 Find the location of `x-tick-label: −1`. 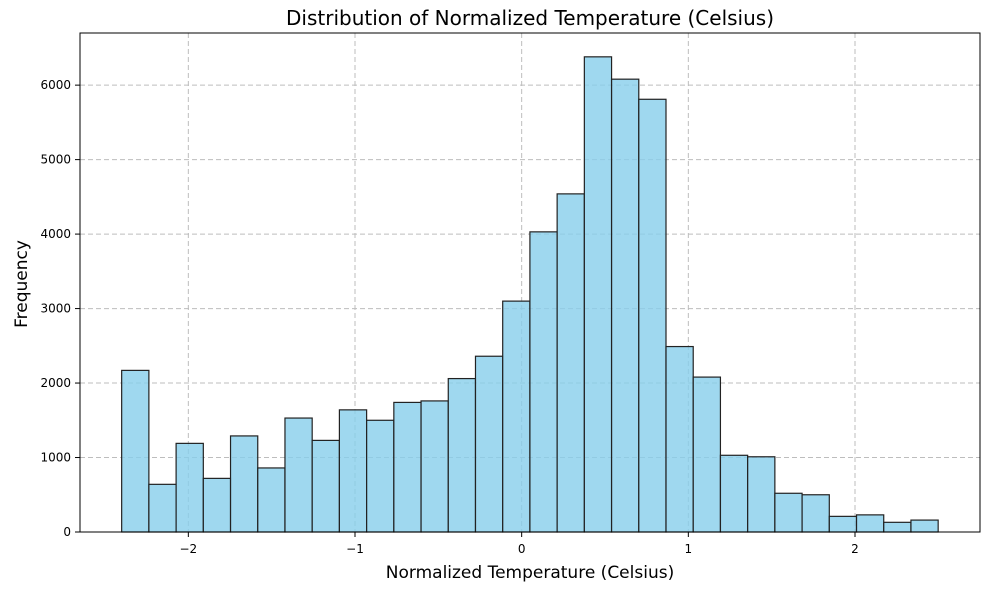

x-tick-label: −1 is located at coordinates (355, 549).